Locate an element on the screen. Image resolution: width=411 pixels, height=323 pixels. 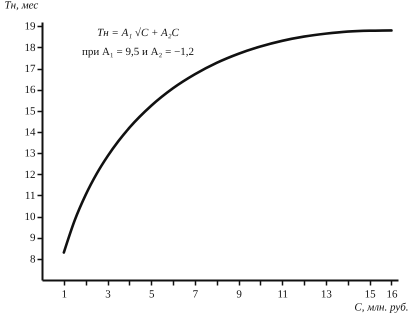
x-tick-label: 15 is located at coordinates (370, 294).